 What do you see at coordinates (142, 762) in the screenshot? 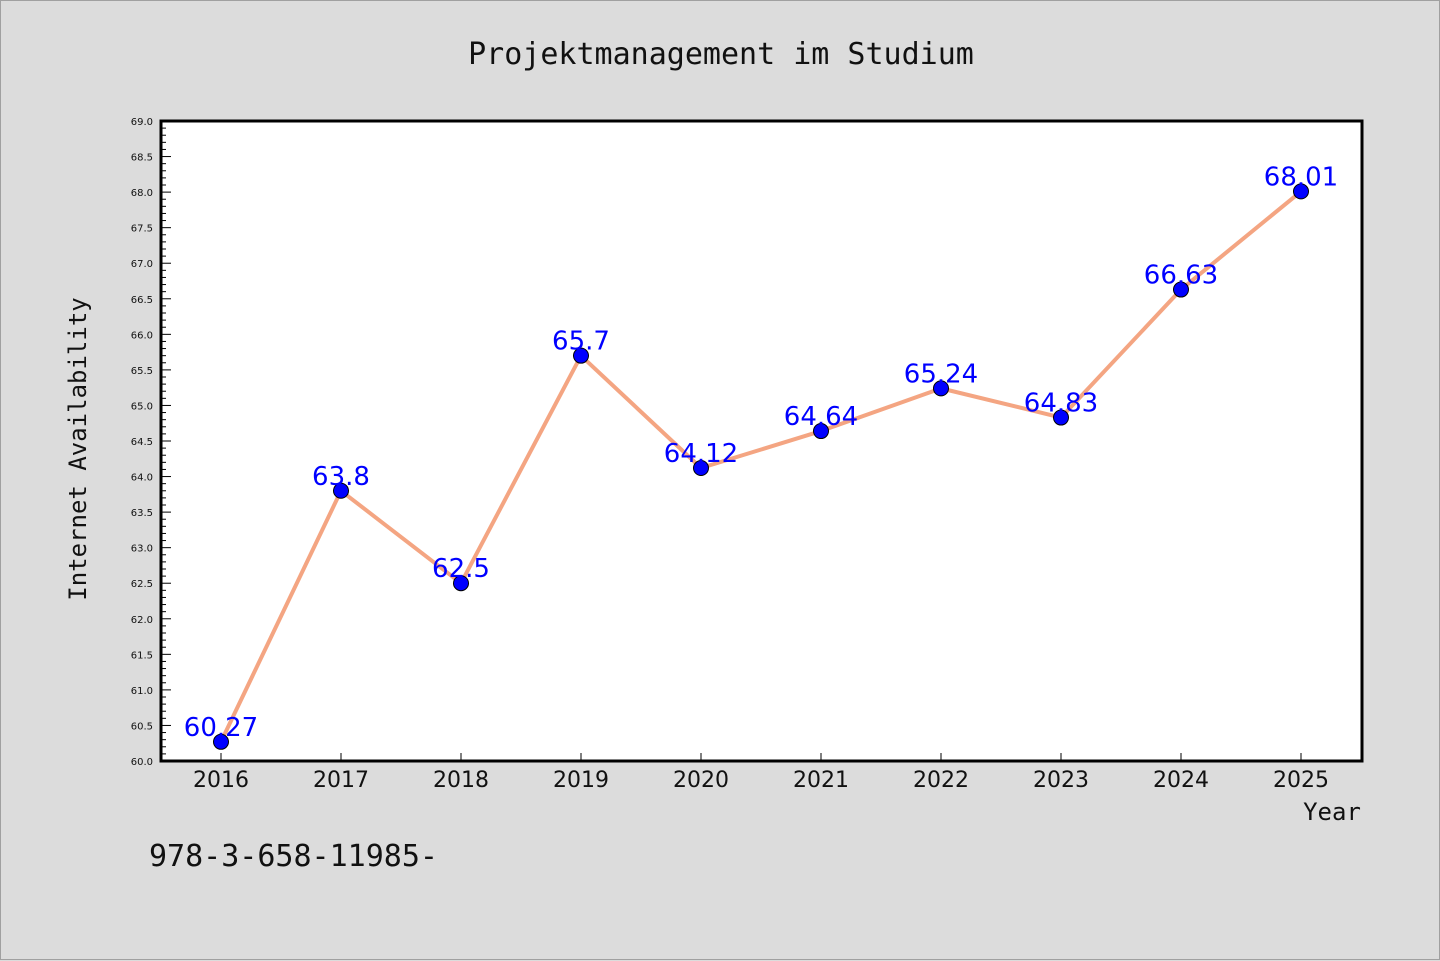
I see `y-tick-label: 60.0` at bounding box center [142, 762].